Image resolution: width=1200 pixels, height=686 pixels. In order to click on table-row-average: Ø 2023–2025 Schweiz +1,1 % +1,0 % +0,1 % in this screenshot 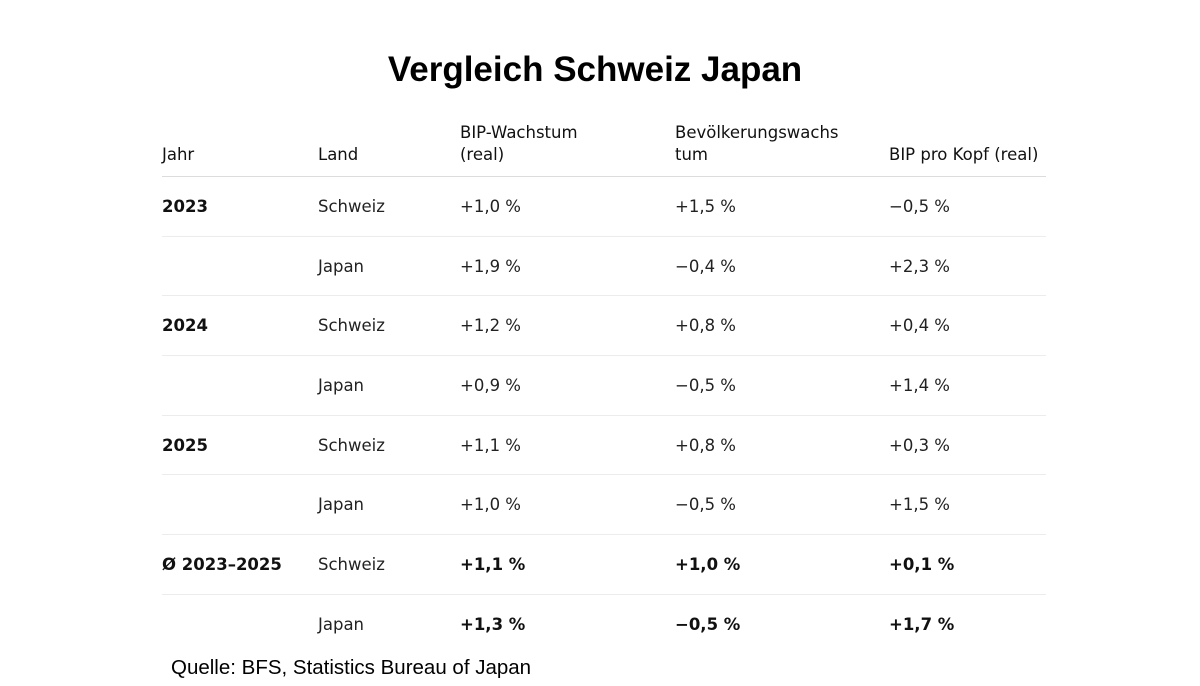, I will do `click(604, 565)`.